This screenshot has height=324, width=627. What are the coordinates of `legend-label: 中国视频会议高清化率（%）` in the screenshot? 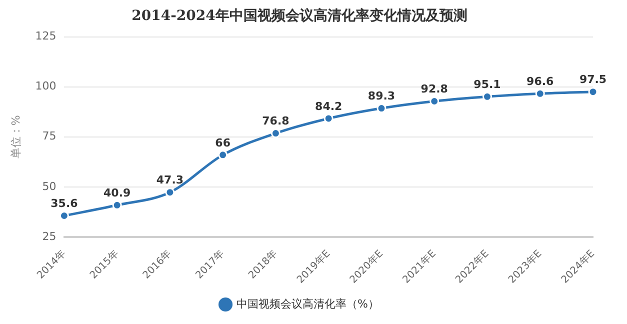 It's located at (307, 303).